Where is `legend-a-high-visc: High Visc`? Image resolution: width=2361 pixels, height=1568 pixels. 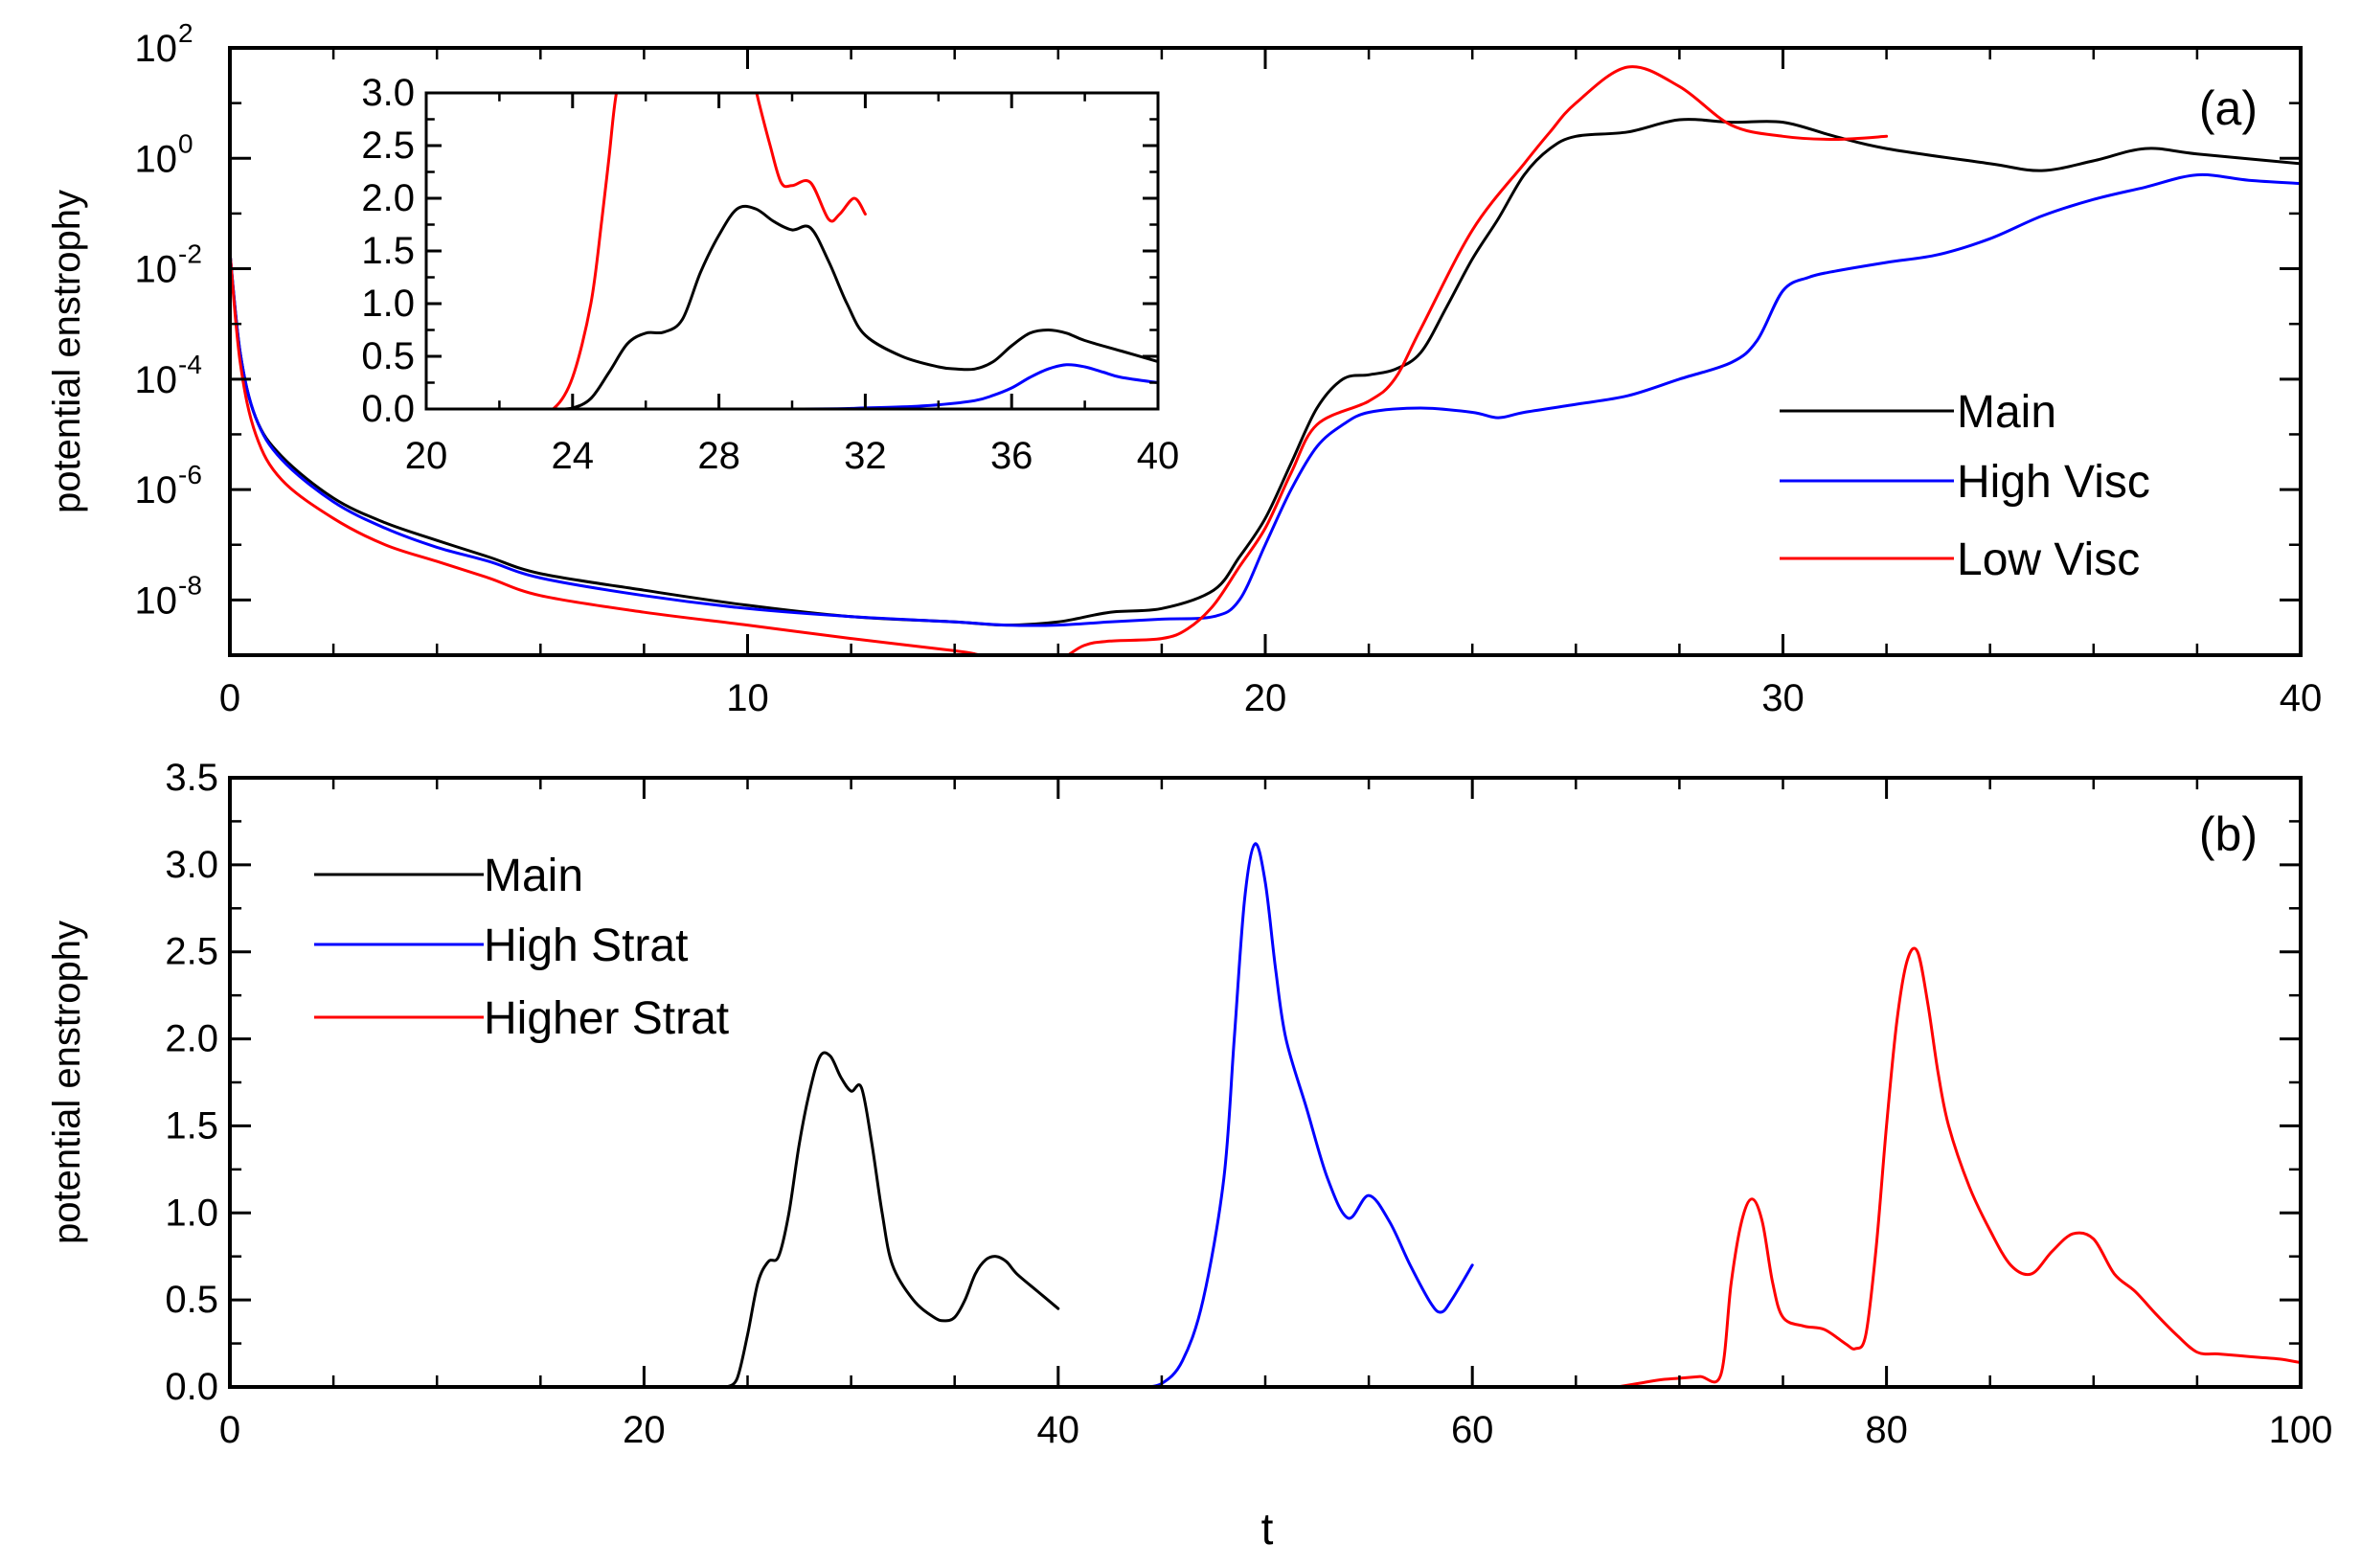
legend-a-high-visc: High Visc is located at coordinates (2053, 482).